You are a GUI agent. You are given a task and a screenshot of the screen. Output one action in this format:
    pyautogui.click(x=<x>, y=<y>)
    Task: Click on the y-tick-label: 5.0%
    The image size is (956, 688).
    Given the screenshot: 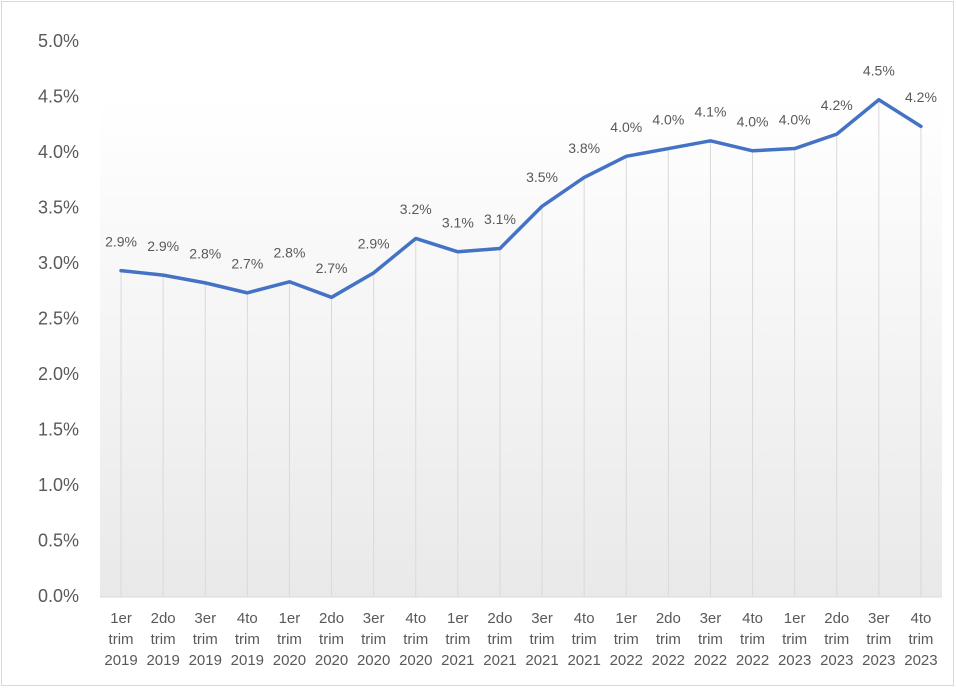 What is the action you would take?
    pyautogui.click(x=58, y=41)
    